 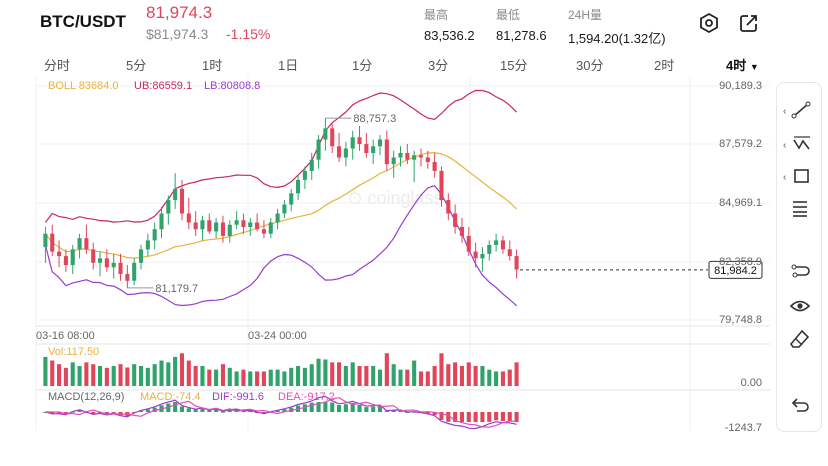 I want to click on tab-timeframe-line: 分时, so click(x=57, y=65).